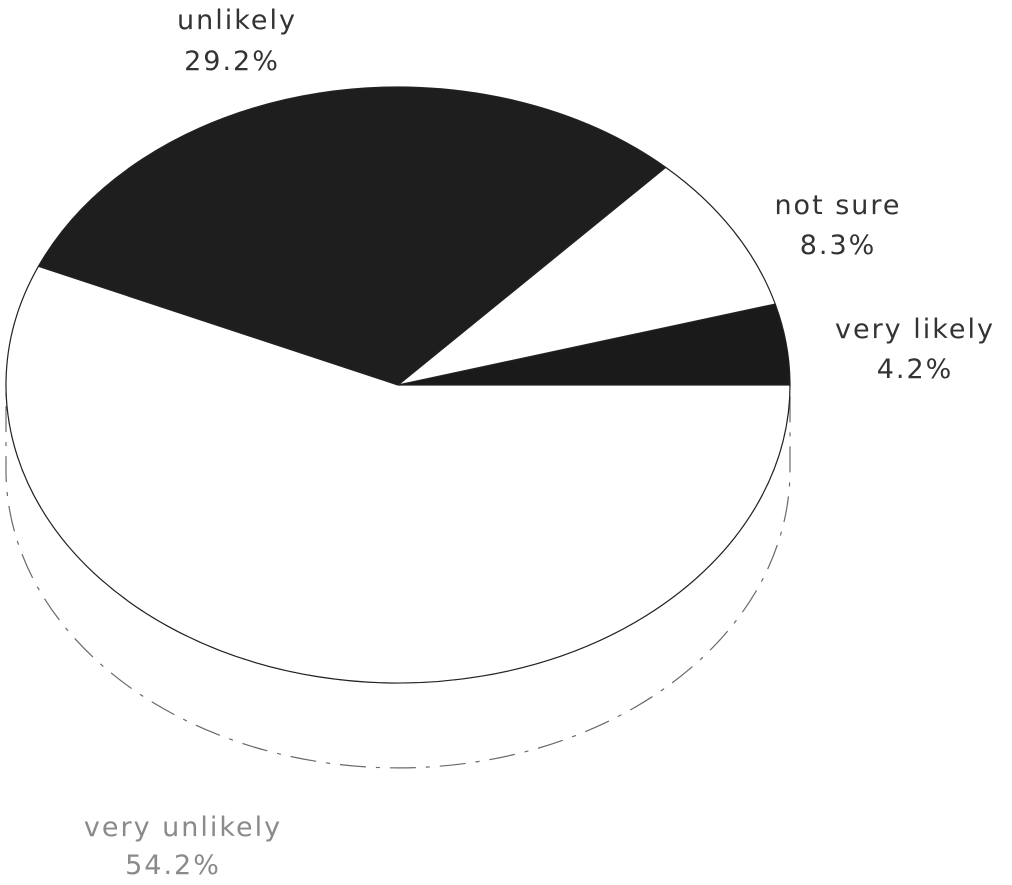 This screenshot has width=1012, height=885. I want to click on label-very-likely-name: very likely, so click(915, 329).